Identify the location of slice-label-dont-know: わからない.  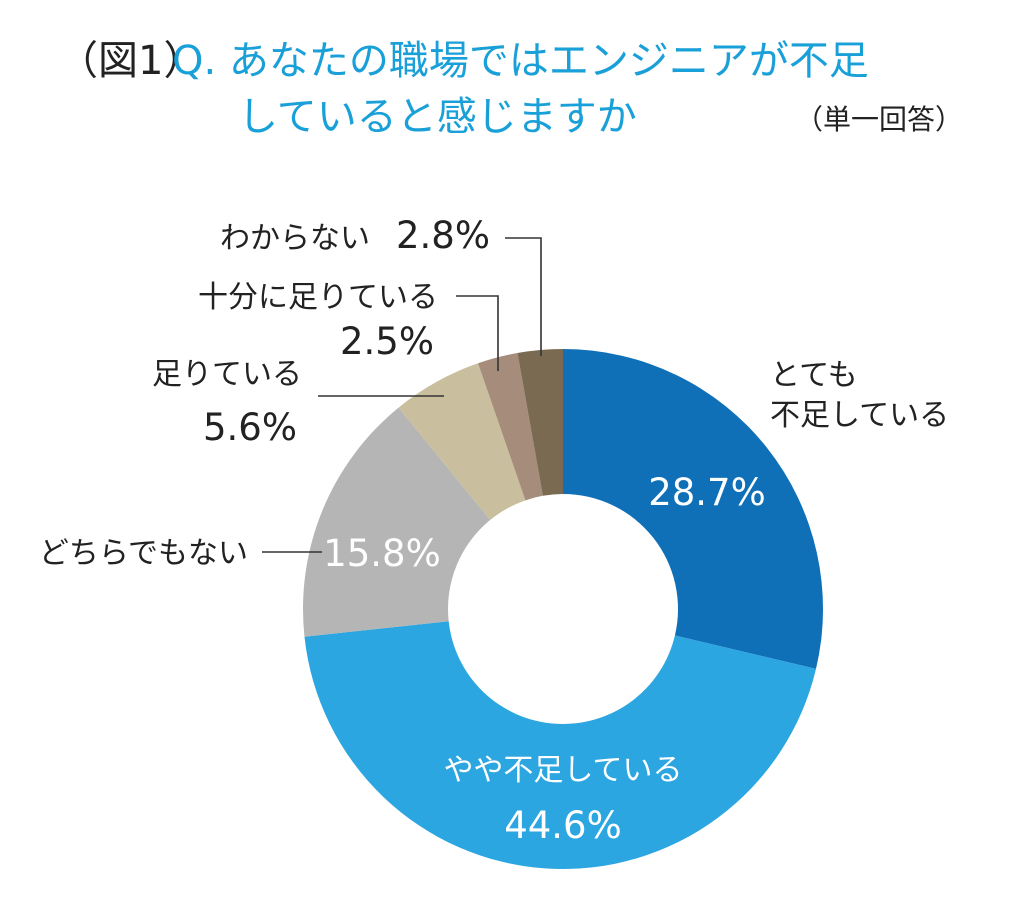
(295, 238).